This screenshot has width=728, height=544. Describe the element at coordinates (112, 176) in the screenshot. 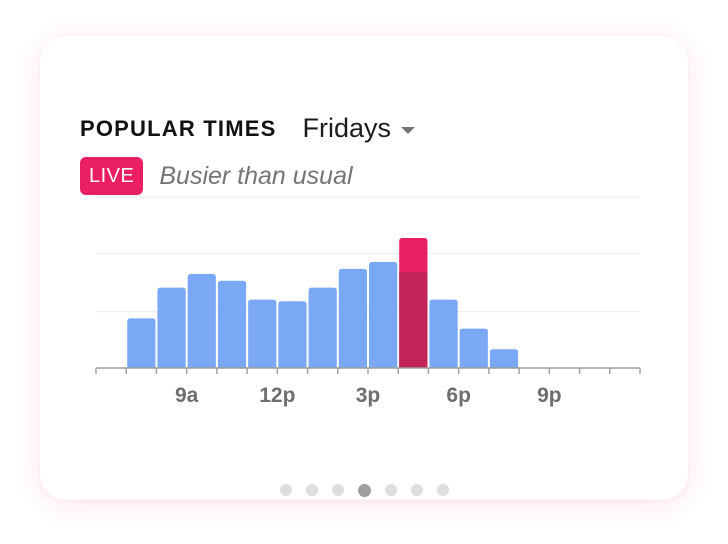

I see `live-badge: LIVE` at that location.